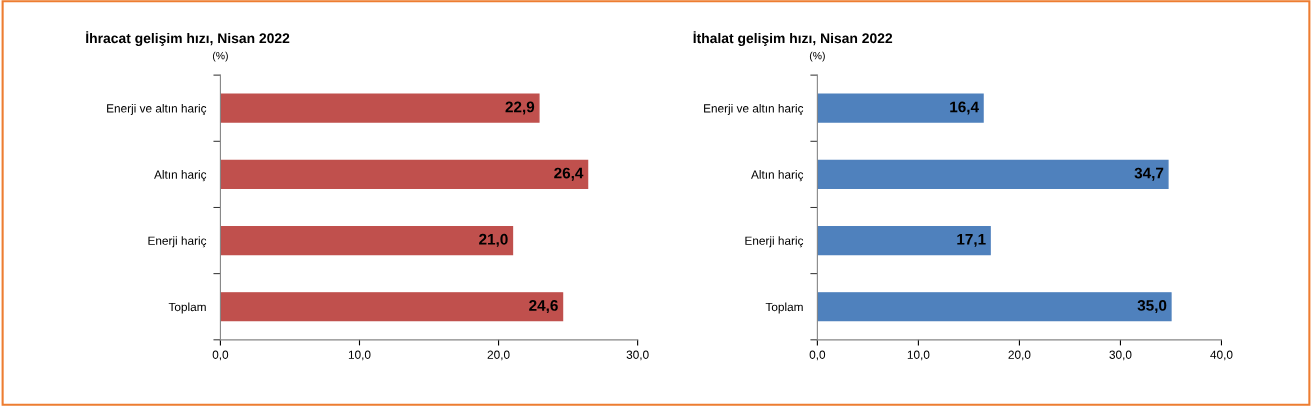 This screenshot has width=1312, height=406. What do you see at coordinates (1221, 355) in the screenshot?
I see `x-tick-label: 40,0` at bounding box center [1221, 355].